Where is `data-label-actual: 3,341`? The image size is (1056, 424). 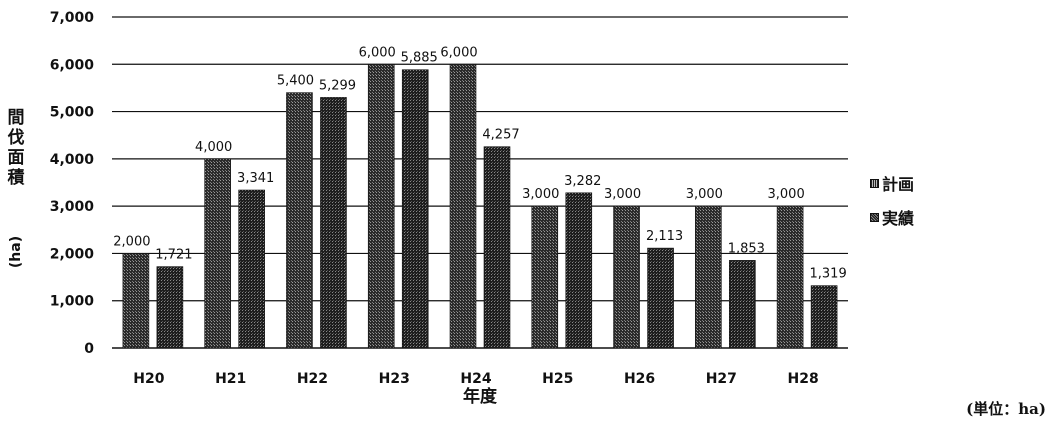
data-label-actual: 3,341 is located at coordinates (255, 178).